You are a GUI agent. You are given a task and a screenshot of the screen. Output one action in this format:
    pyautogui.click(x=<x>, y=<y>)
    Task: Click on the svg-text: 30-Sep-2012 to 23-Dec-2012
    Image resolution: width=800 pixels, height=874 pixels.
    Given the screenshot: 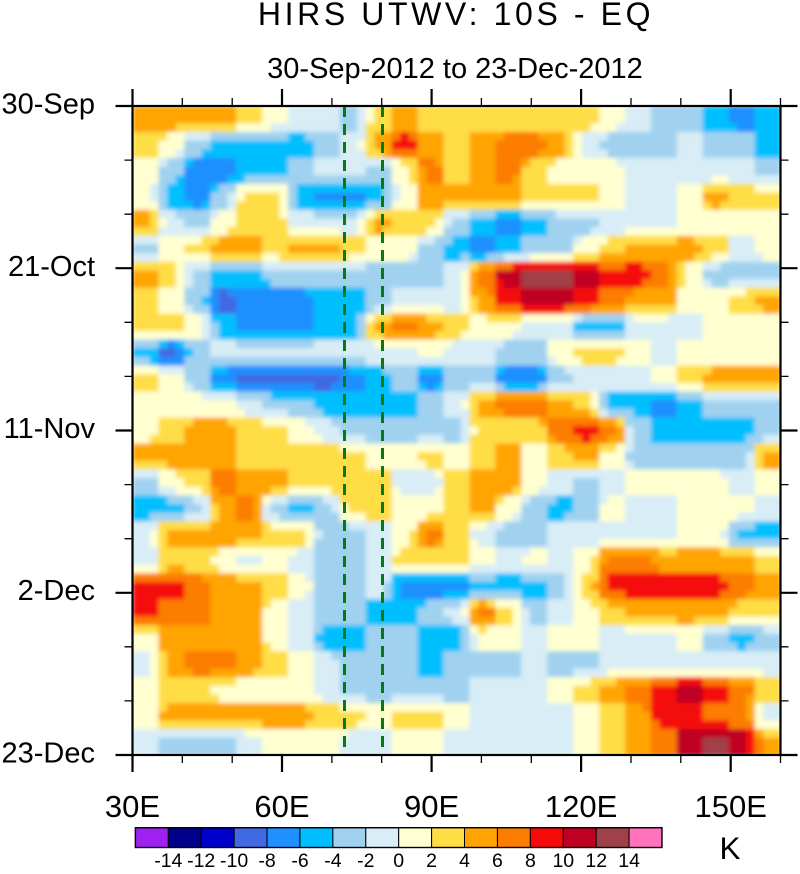 What is the action you would take?
    pyautogui.click(x=455, y=69)
    